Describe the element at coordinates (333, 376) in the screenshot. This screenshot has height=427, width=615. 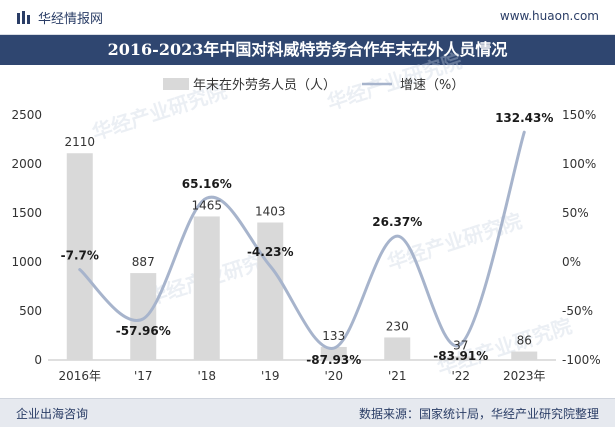
I see `x-tick-label: '20` at that location.